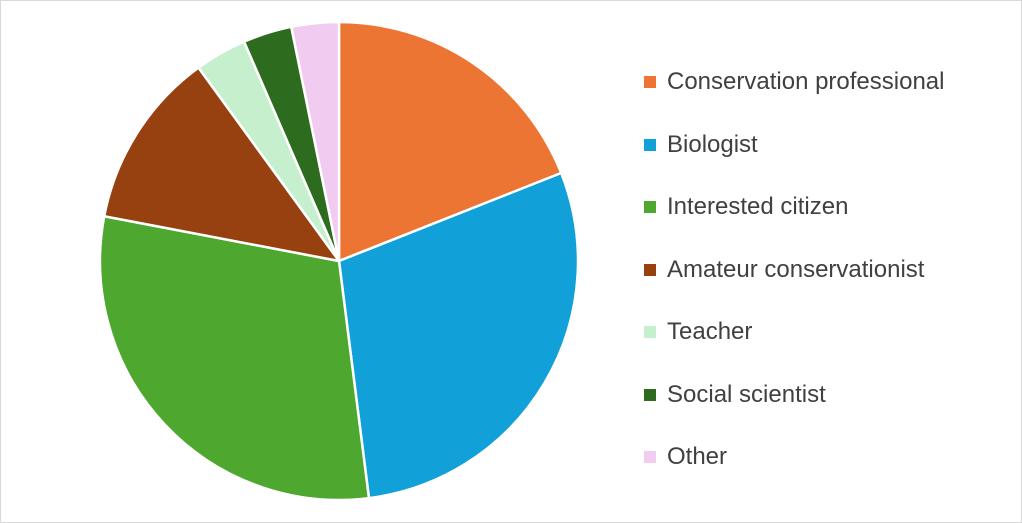 The width and height of the screenshot is (1022, 523). Describe the element at coordinates (450, 141) in the screenshot. I see `pie-slice-conservation-professional` at that location.